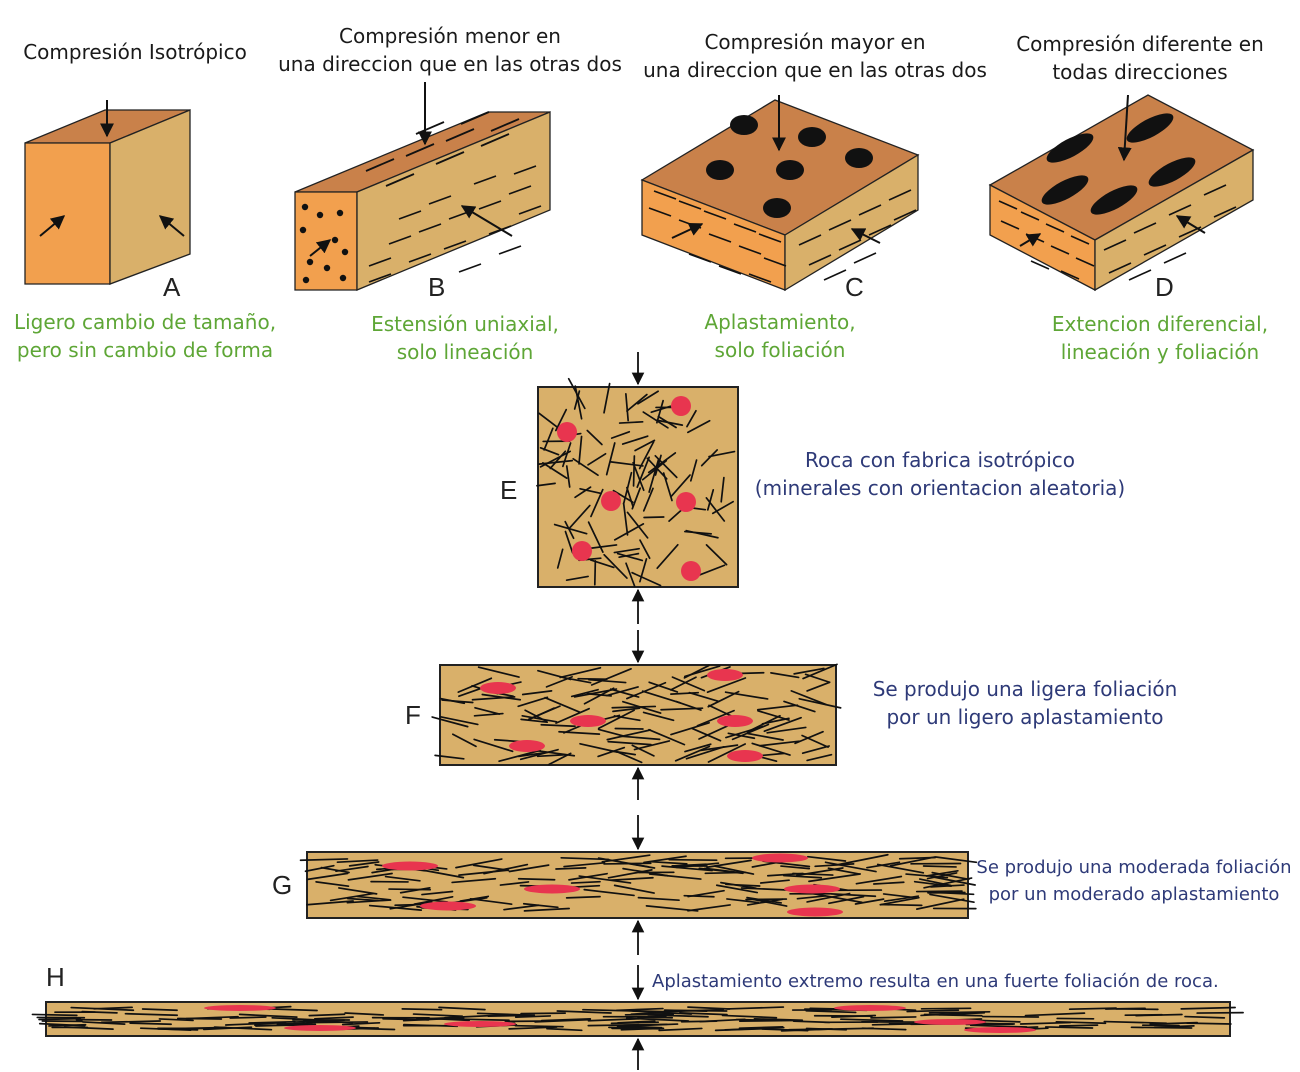 The width and height of the screenshot is (1300, 1072). I want to click on block-d-title: Compresión diferente en todas direcciones, so click(1140, 58).